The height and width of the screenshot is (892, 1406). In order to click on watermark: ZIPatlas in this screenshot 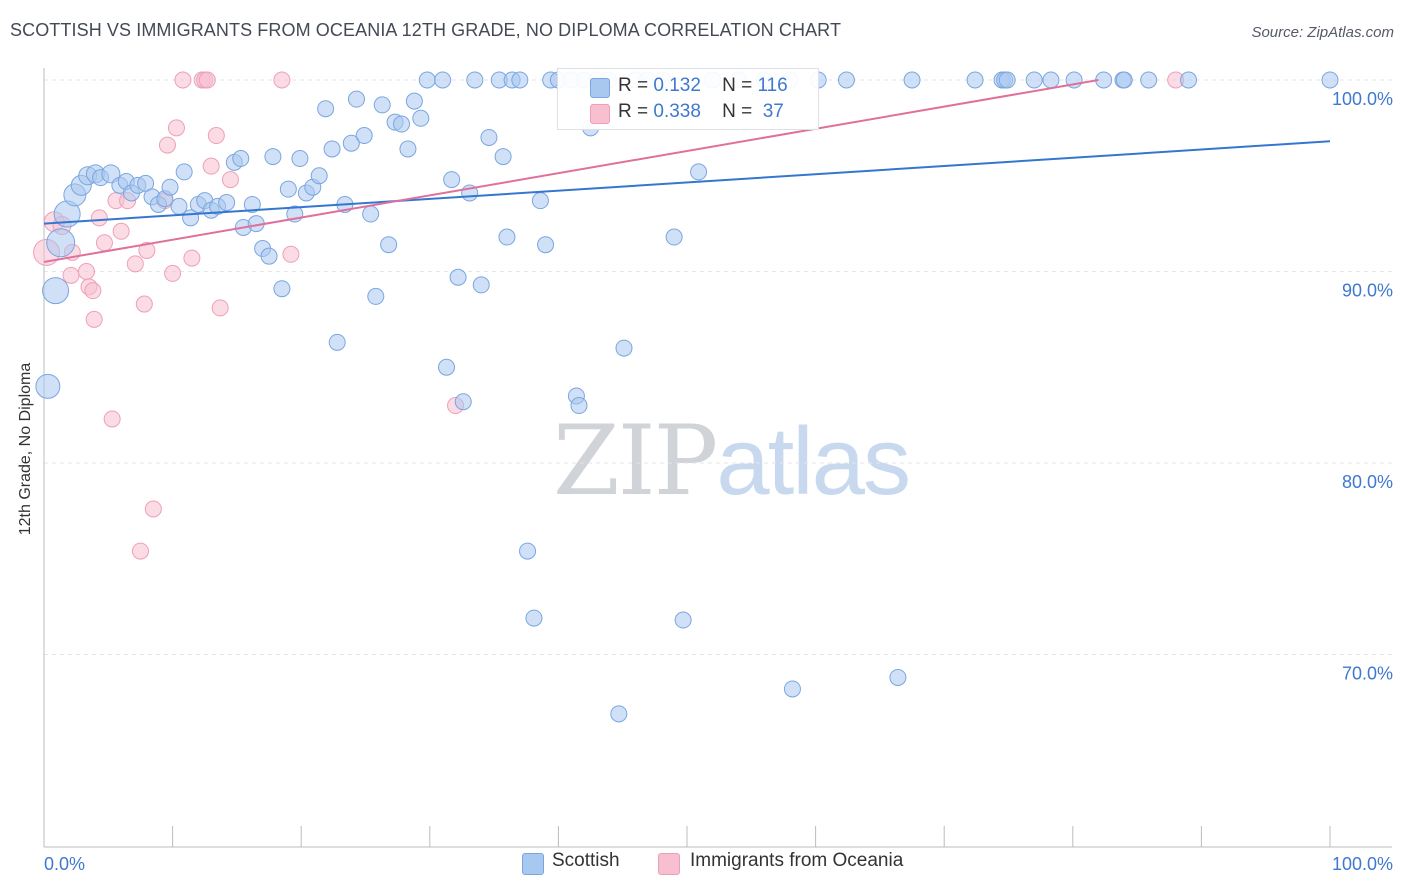, I will do `click(732, 461)`.